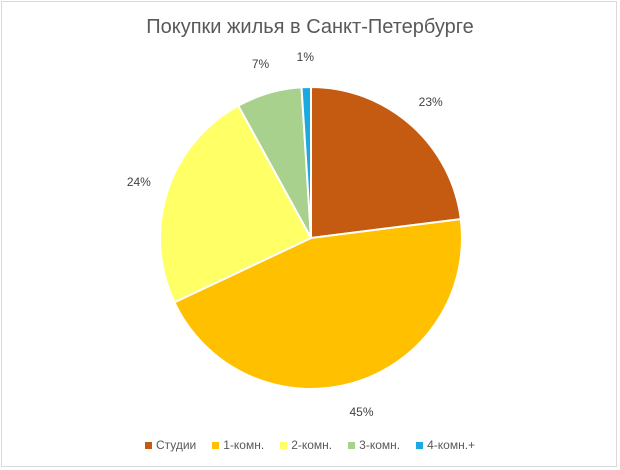  What do you see at coordinates (451, 445) in the screenshot?
I see `legend-label: 4-комн.+` at bounding box center [451, 445].